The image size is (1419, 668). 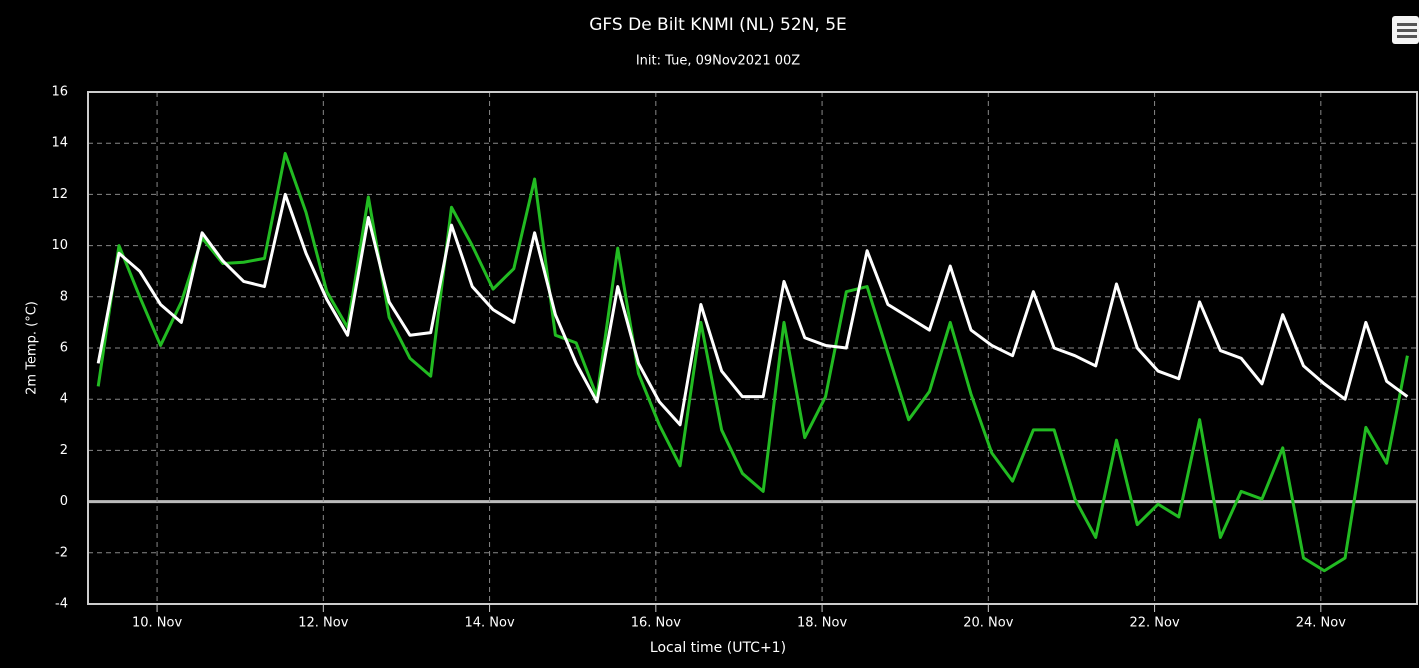 What do you see at coordinates (64, 296) in the screenshot?
I see `y-tick-label: 8` at bounding box center [64, 296].